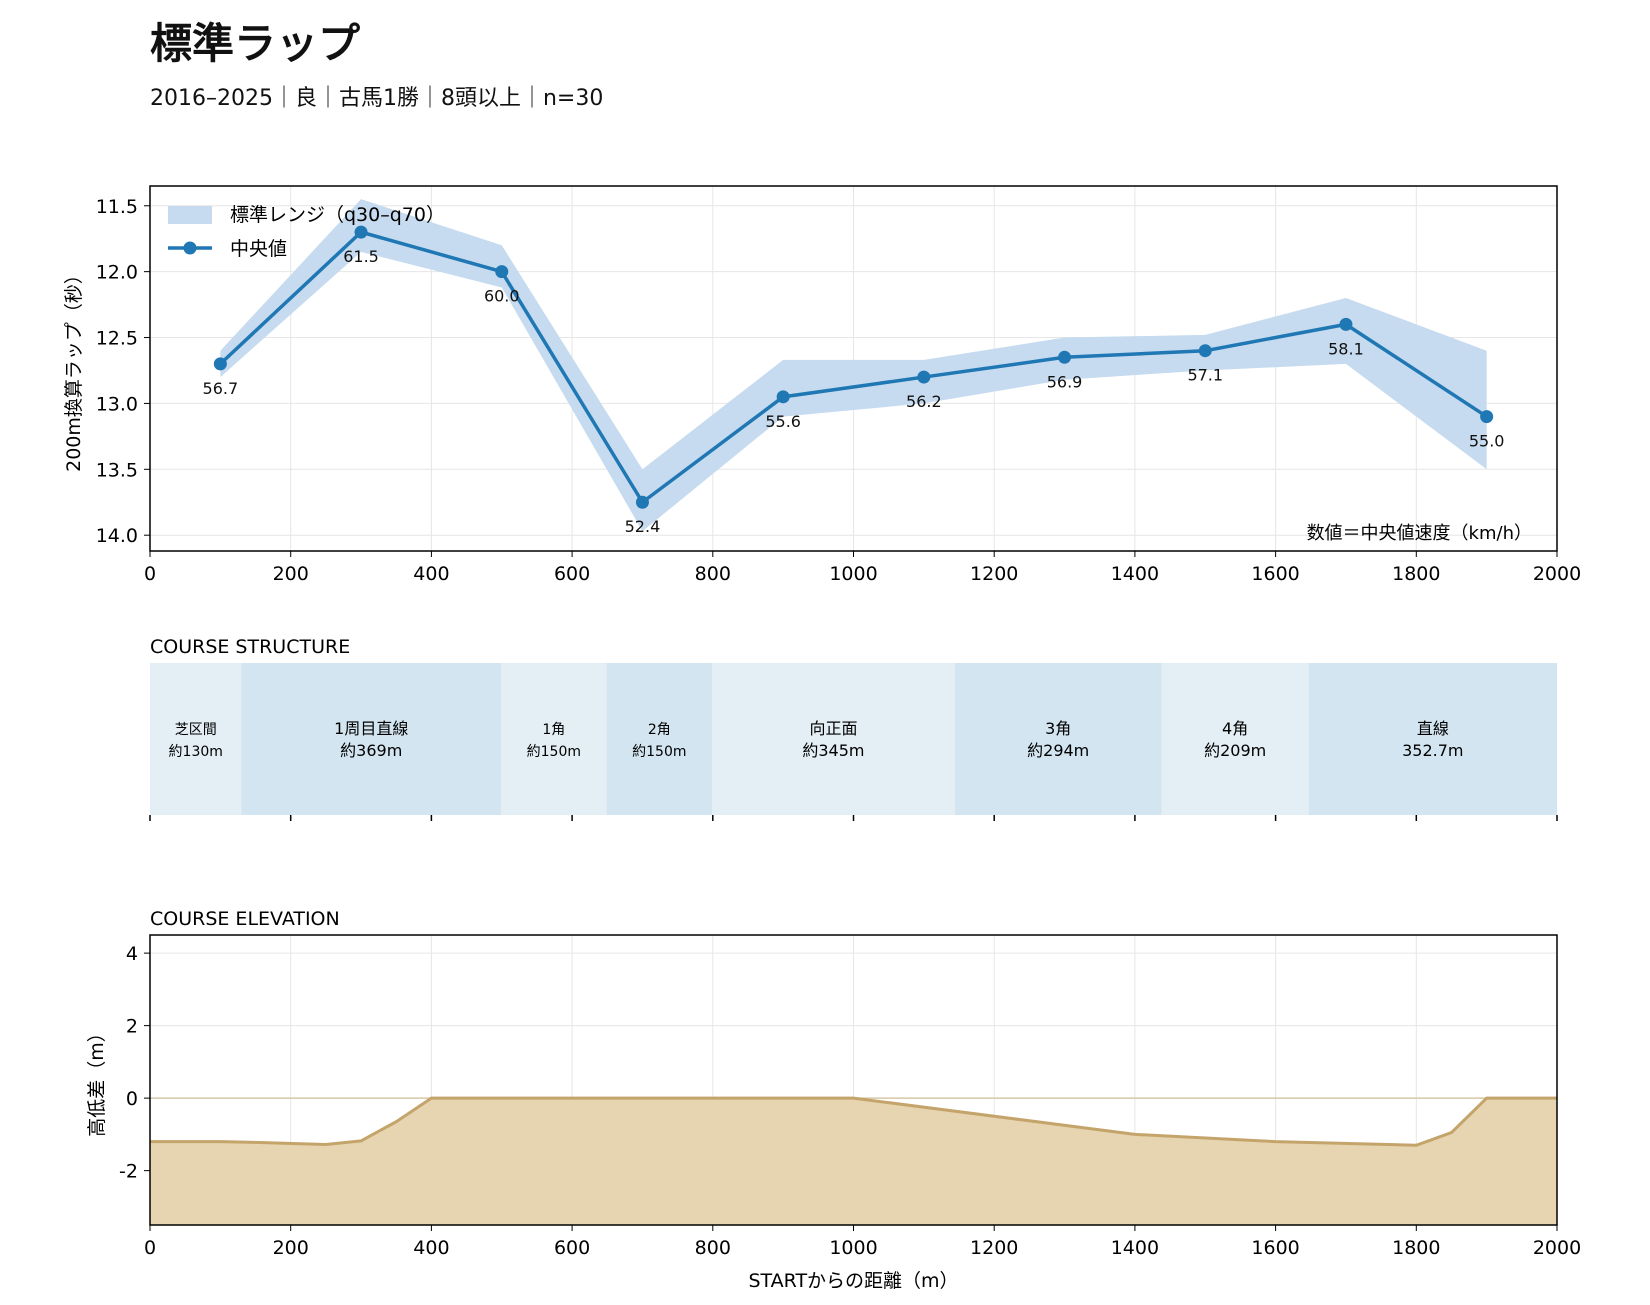 The width and height of the screenshot is (1650, 1305). Describe the element at coordinates (132, 954) in the screenshot. I see `y-tick-label: 4` at that location.